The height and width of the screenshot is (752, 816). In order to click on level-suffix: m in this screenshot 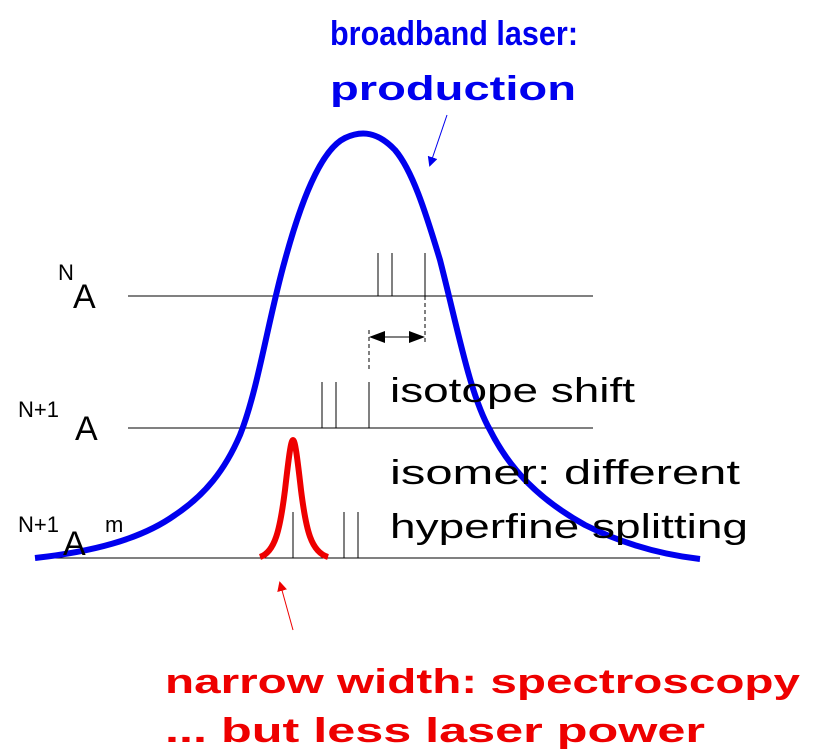, I will do `click(114, 524)`.